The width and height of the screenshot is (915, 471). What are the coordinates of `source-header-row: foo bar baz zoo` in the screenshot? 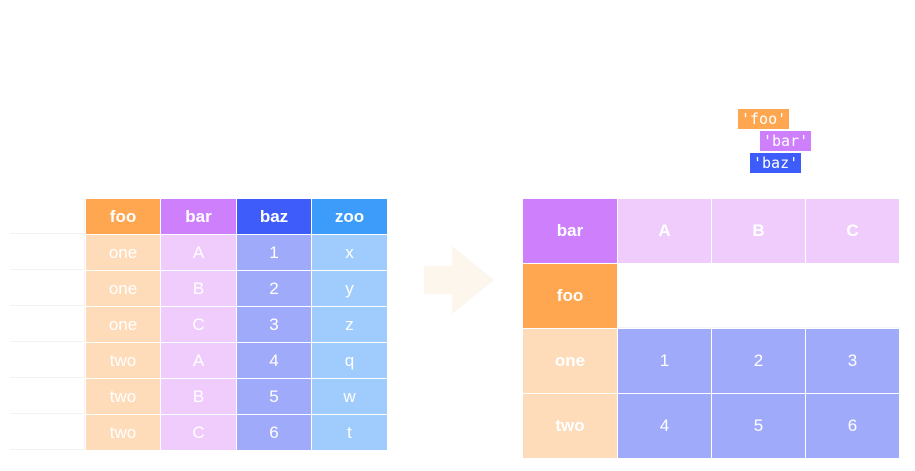 It's located at (199, 217).